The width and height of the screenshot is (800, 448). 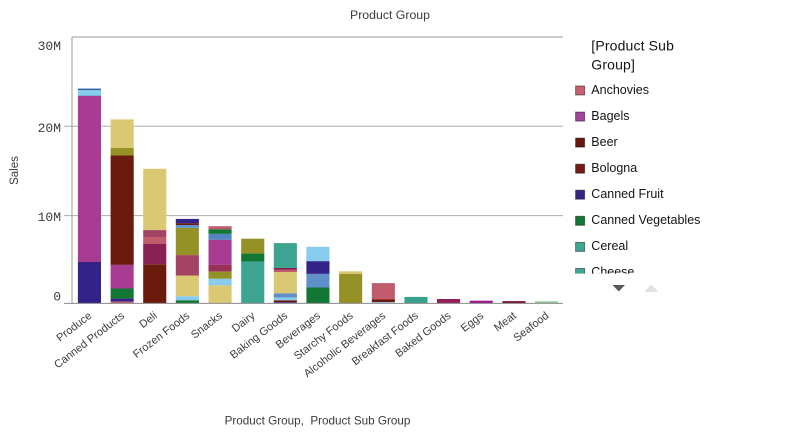 What do you see at coordinates (49, 46) in the screenshot?
I see `svg-text: 30M` at bounding box center [49, 46].